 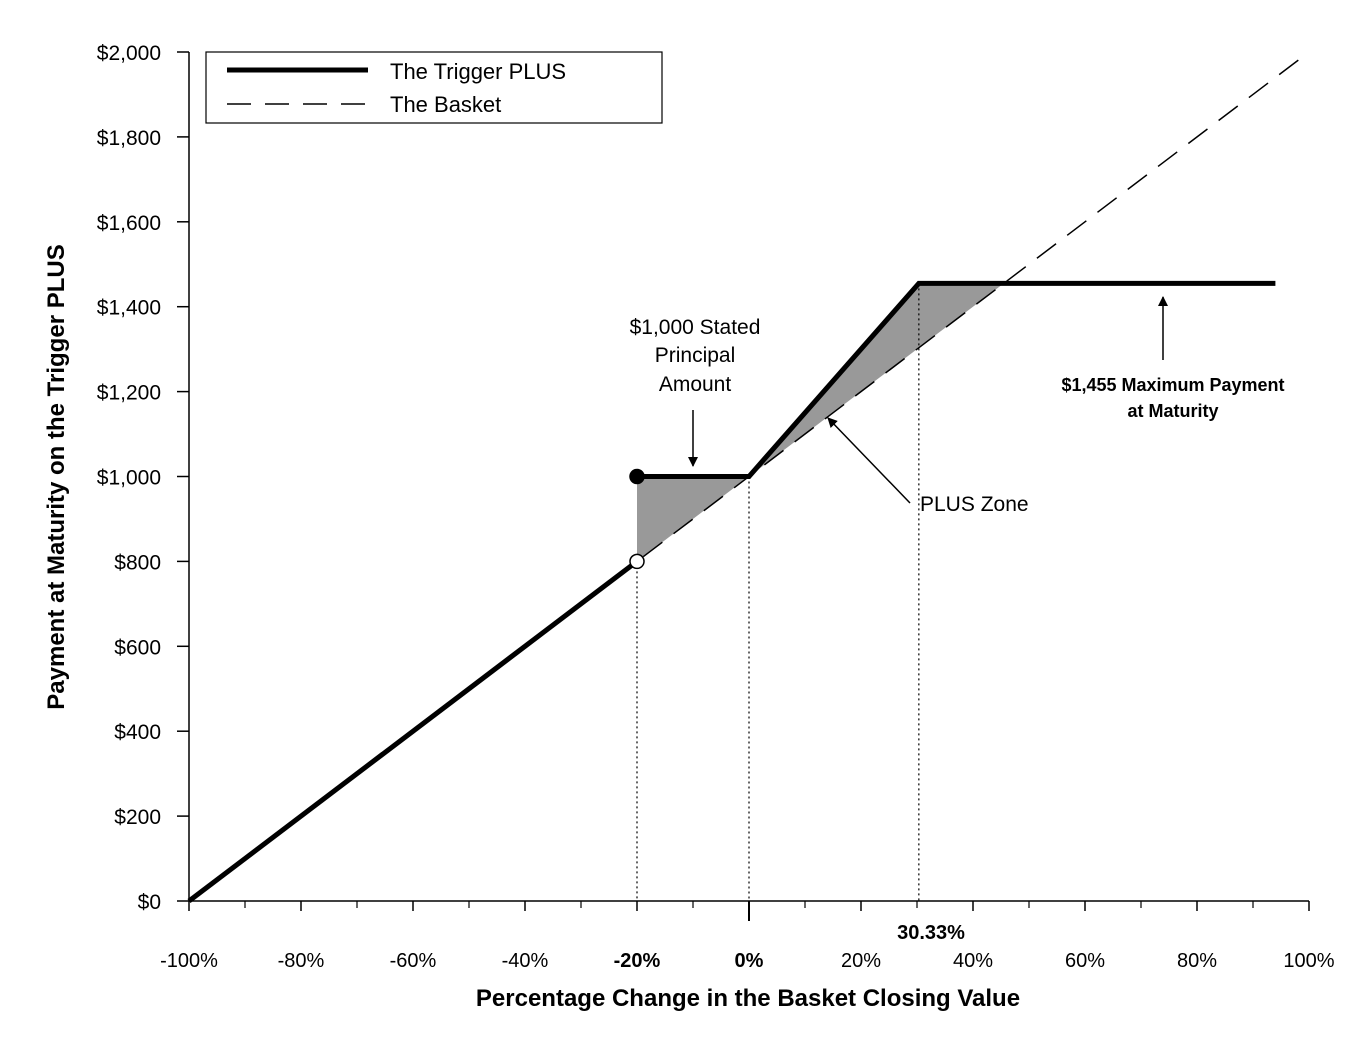 I want to click on x-tick-label: 60%, so click(x=1085, y=961).